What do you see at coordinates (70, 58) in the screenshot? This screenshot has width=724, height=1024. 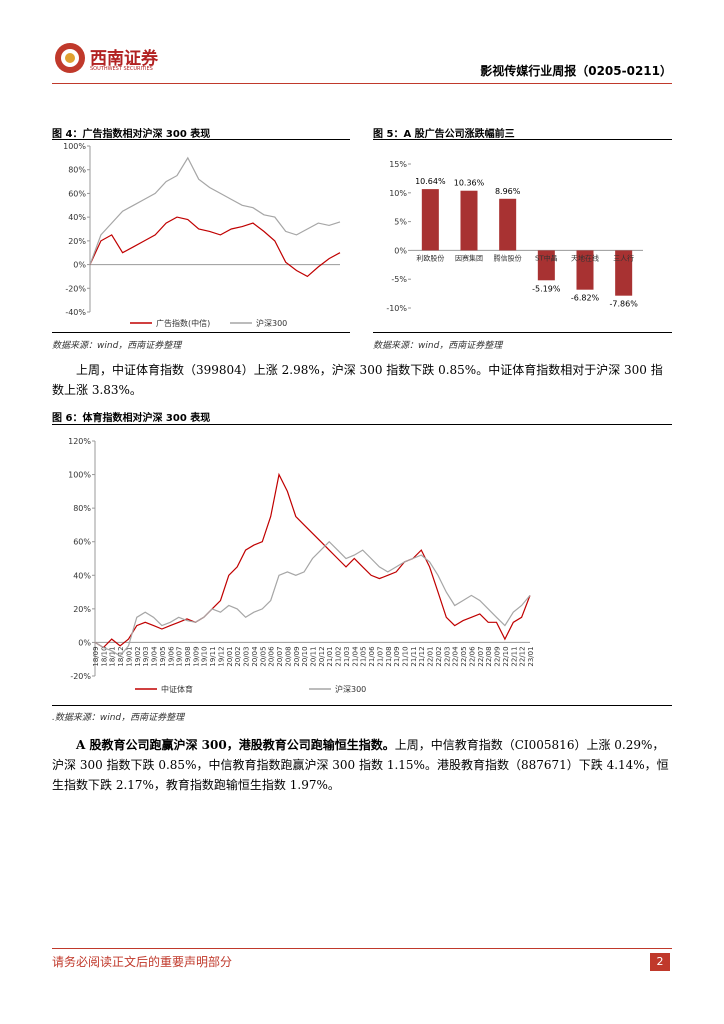 I see `logo-icon` at bounding box center [70, 58].